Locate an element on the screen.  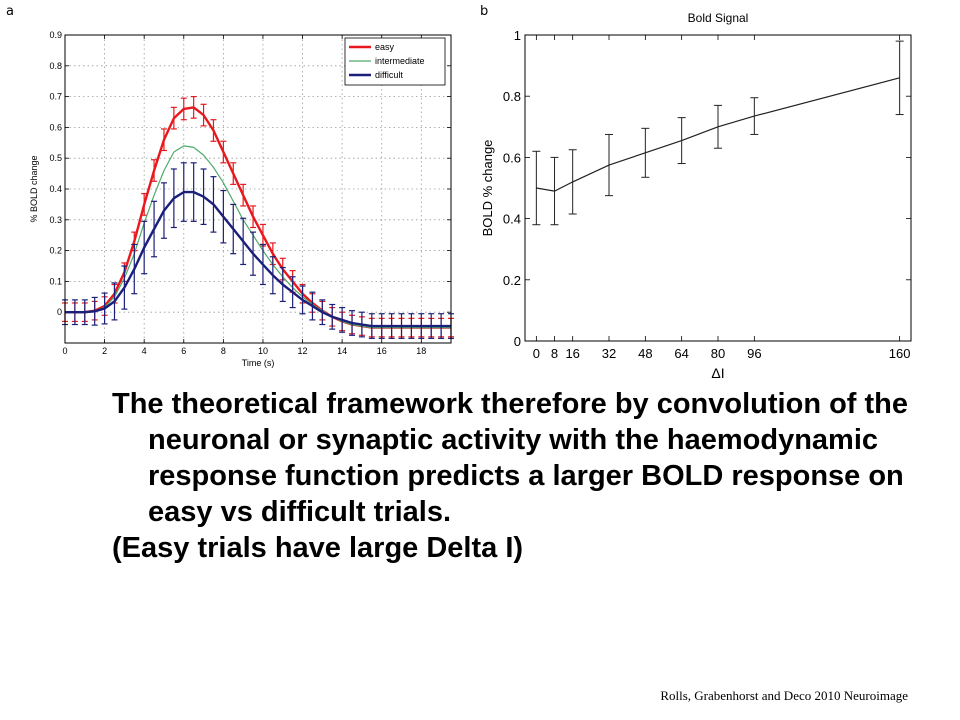
body-paragraph-2: (Easy trials have large Delta I) is located at coordinates (318, 548).